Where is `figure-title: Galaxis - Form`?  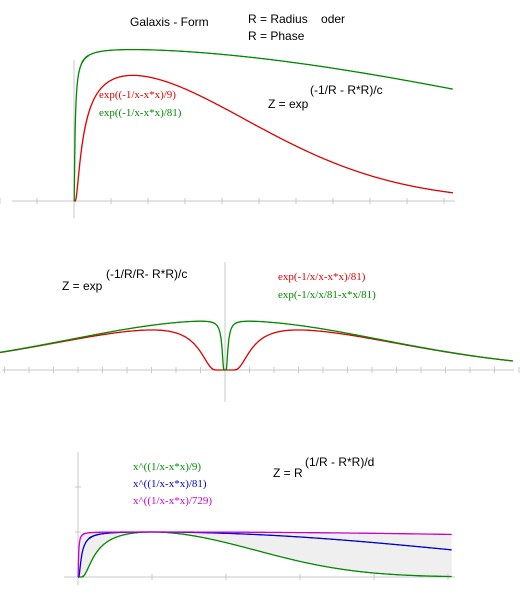 figure-title: Galaxis - Form is located at coordinates (169, 22).